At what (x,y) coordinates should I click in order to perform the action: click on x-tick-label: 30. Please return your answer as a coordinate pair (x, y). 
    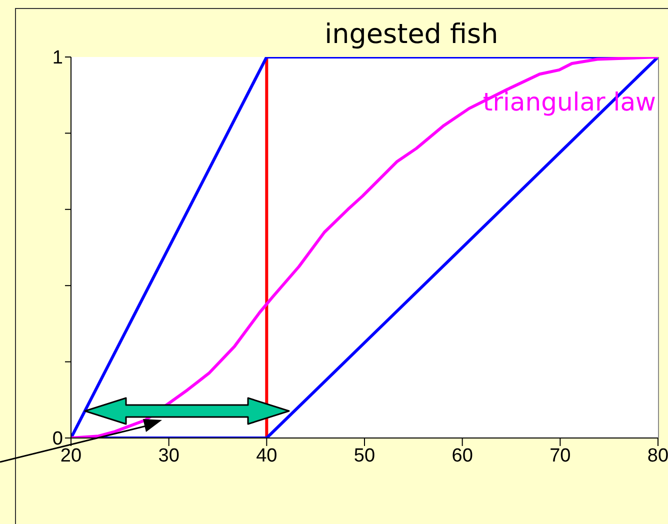
    Looking at the image, I should click on (169, 455).